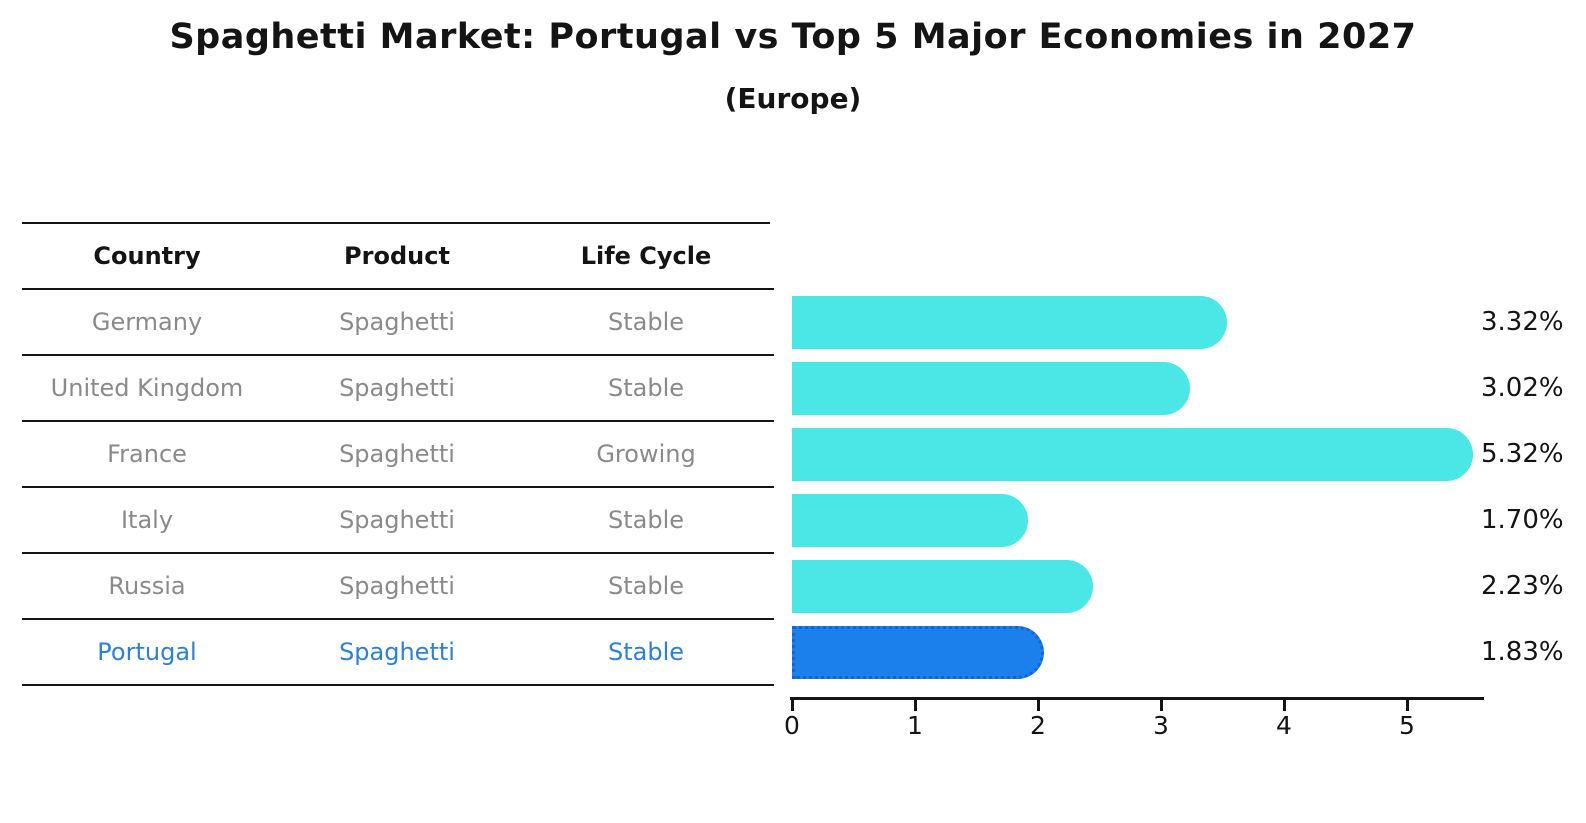 This screenshot has height=823, width=1586. I want to click on x-axis-tick-label: 3, so click(1161, 725).